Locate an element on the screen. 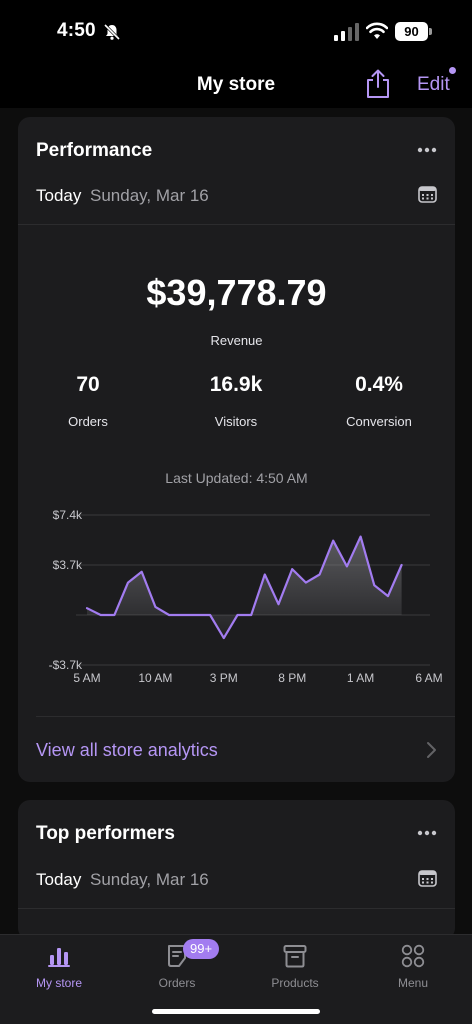 Image resolution: width=472 pixels, height=1024 pixels. tab-my-store: My store is located at coordinates (59, 969).